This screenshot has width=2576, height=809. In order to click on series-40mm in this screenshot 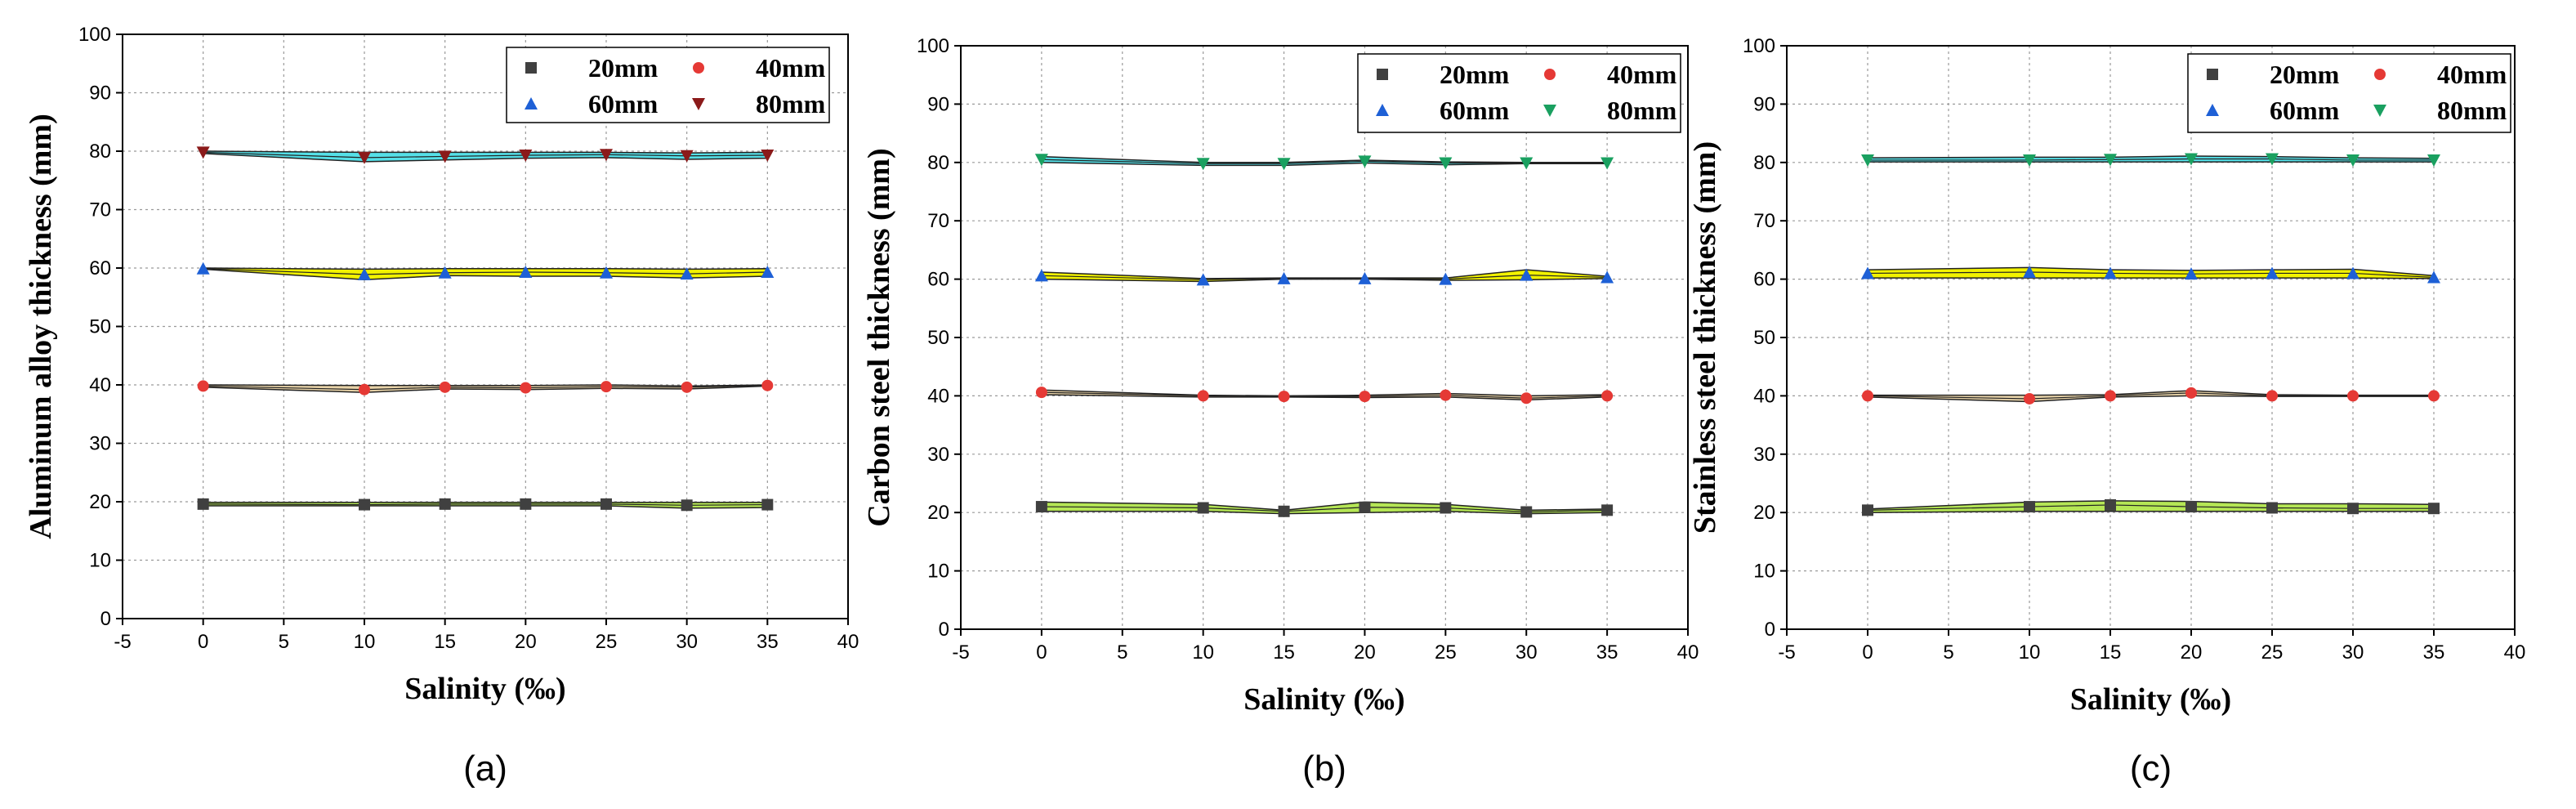, I will do `click(2151, 395)`.